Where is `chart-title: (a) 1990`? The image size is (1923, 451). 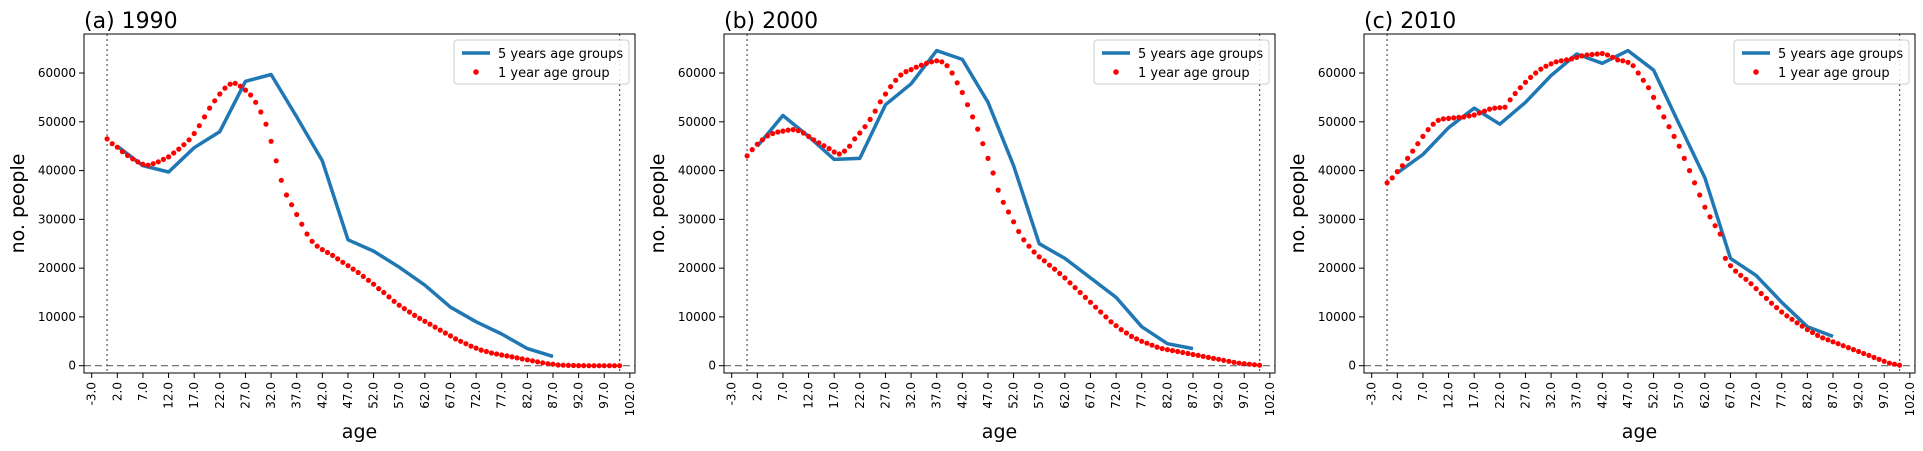 chart-title: (a) 1990 is located at coordinates (131, 21).